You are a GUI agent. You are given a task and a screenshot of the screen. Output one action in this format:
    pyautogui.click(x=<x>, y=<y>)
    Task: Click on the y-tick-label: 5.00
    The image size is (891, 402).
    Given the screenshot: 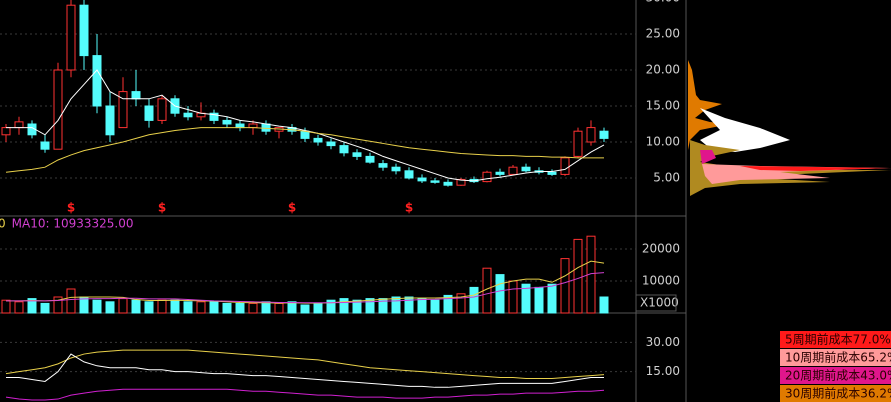 What is the action you would take?
    pyautogui.click(x=666, y=178)
    